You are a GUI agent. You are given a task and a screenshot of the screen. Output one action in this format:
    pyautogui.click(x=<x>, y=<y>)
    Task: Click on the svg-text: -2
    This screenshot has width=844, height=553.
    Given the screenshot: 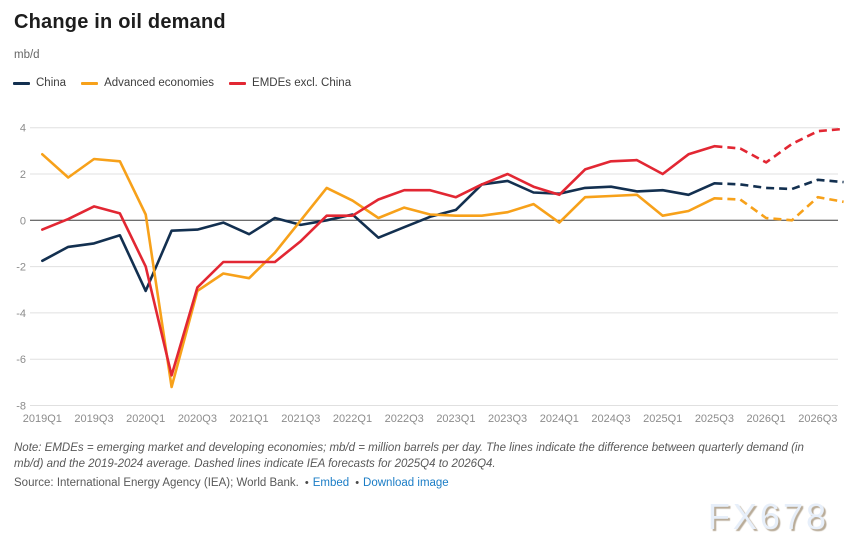 What is the action you would take?
    pyautogui.click(x=21, y=268)
    